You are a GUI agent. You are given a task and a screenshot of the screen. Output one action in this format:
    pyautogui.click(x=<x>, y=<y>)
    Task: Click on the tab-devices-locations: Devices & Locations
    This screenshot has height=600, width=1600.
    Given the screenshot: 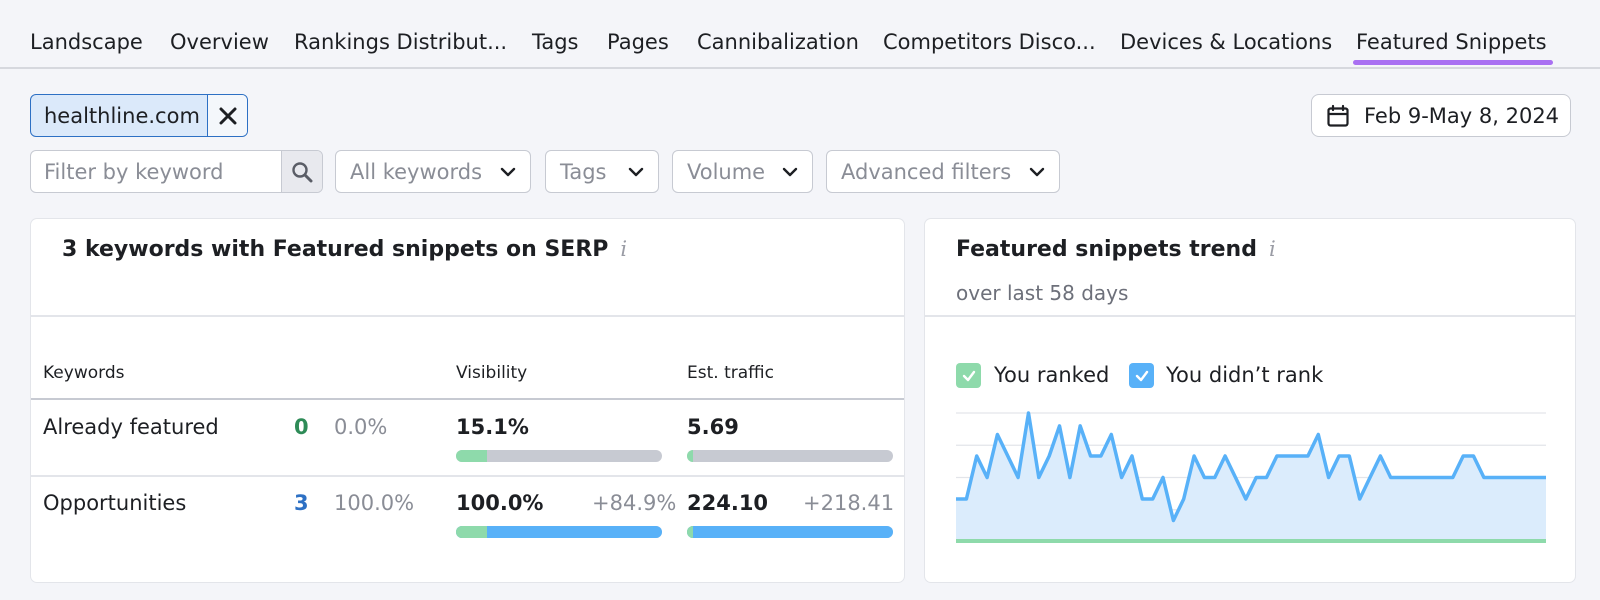 What is the action you would take?
    pyautogui.click(x=1226, y=42)
    